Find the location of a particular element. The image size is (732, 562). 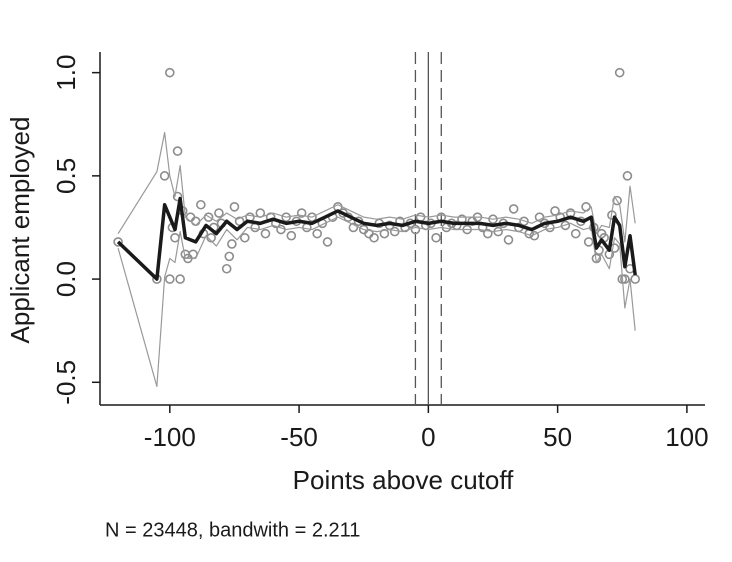

y-tick-label: 0.0 is located at coordinates (66, 279).